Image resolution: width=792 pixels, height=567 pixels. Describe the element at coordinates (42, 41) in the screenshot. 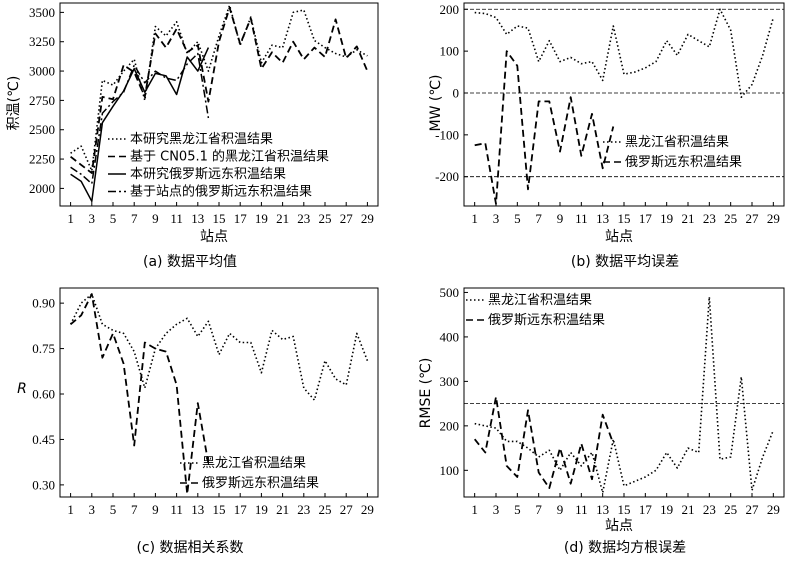

I see `y-tick-label: 3250` at that location.